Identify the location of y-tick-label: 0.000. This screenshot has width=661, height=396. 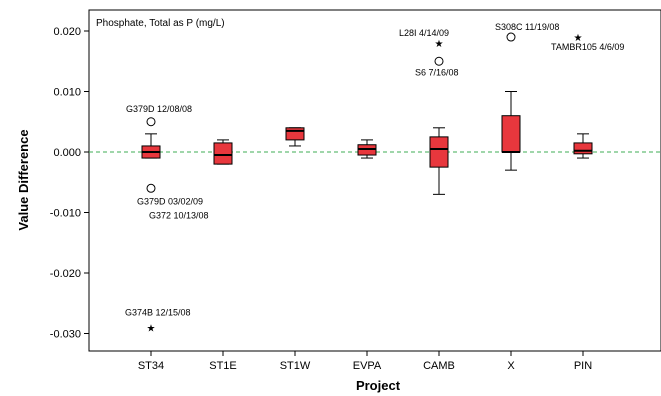
(67, 153).